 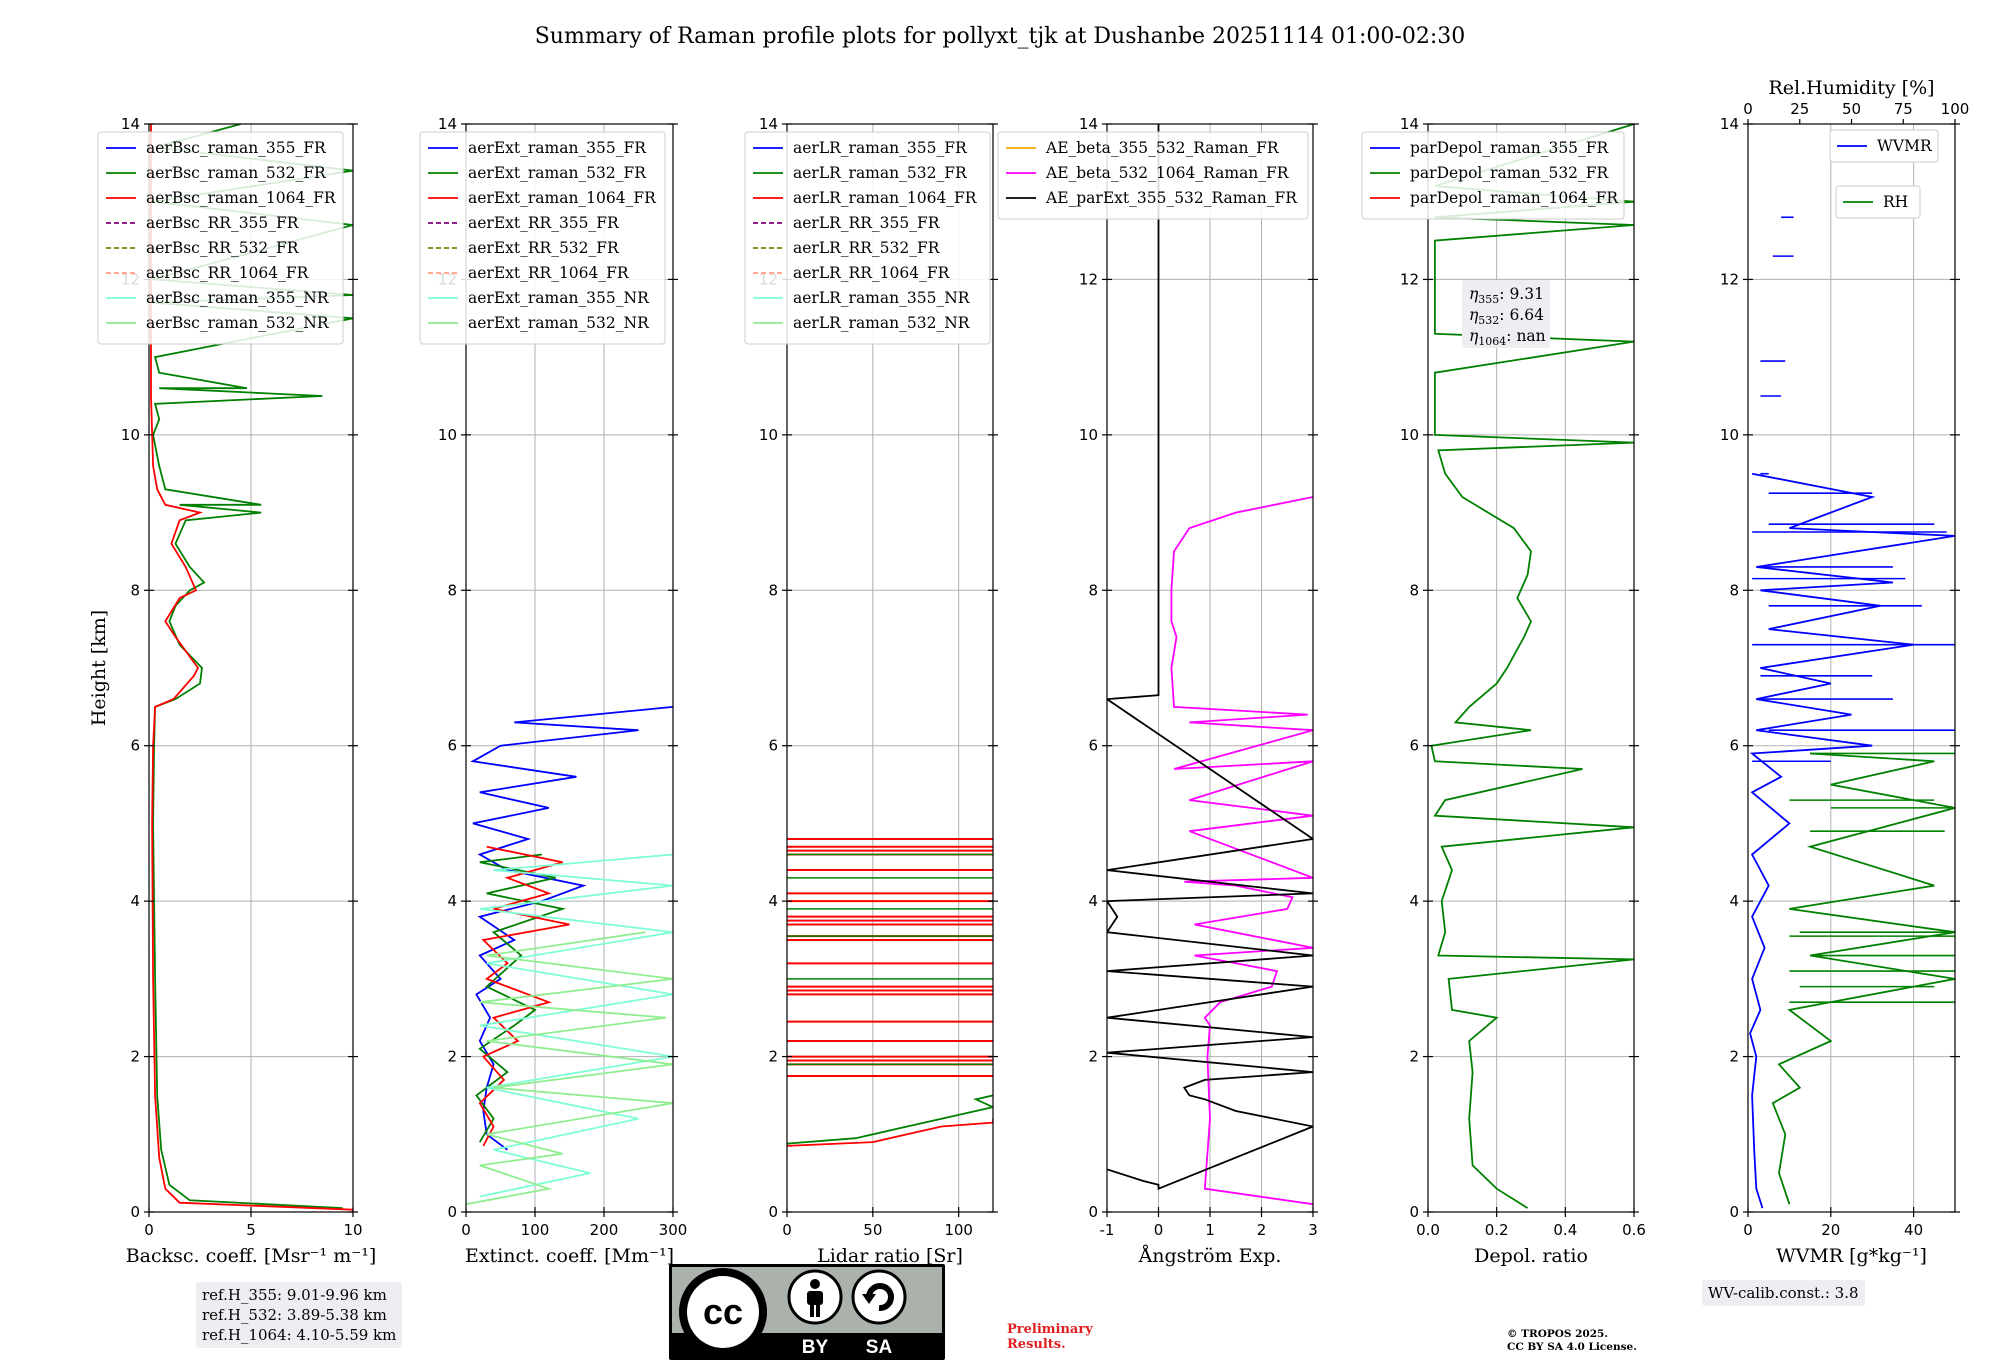 I want to click on legend-rh: RH, so click(x=1878, y=202).